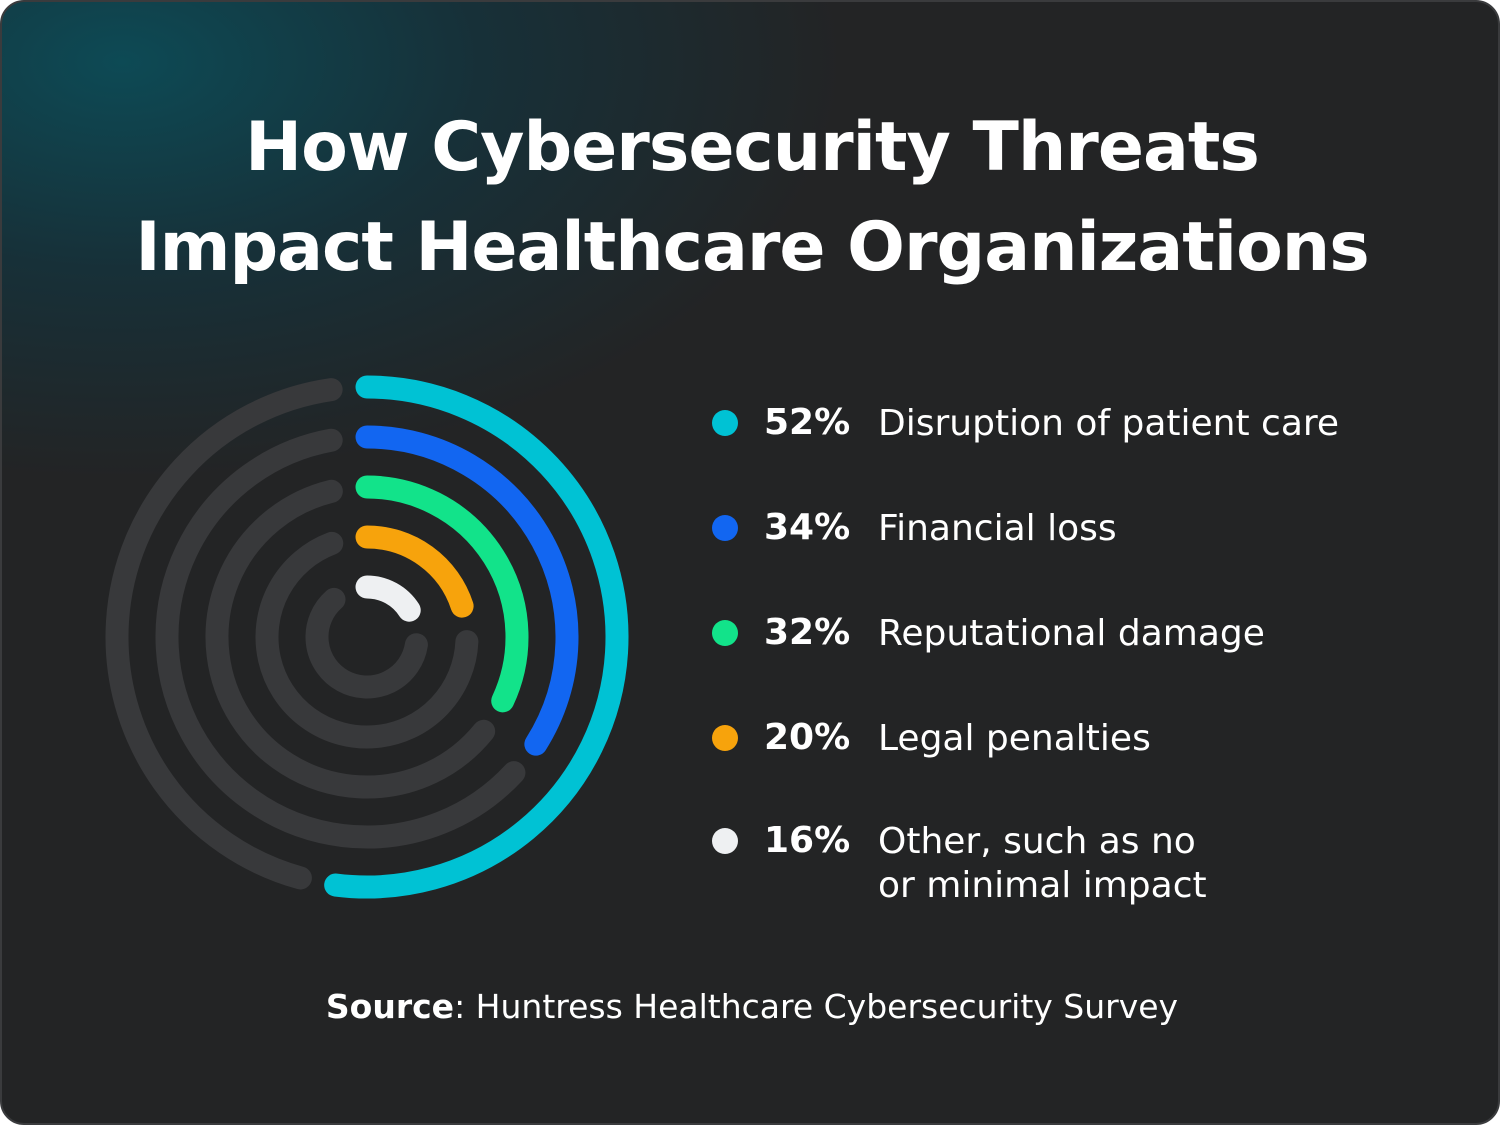 This screenshot has height=1125, width=1500. What do you see at coordinates (807, 737) in the screenshot?
I see `value-label: 20%` at bounding box center [807, 737].